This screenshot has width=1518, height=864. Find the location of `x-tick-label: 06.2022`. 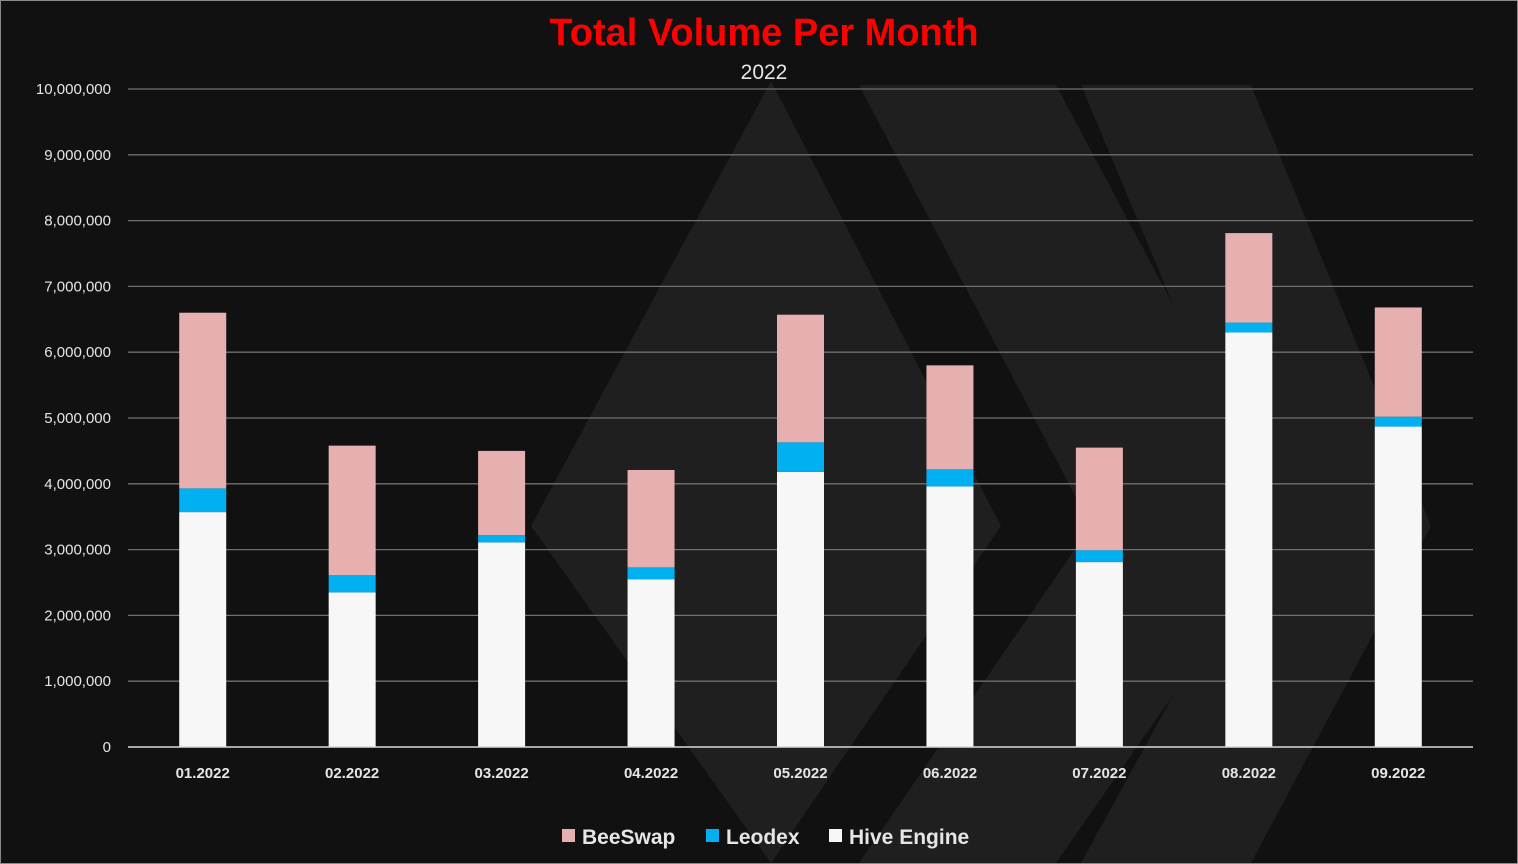

x-tick-label: 06.2022 is located at coordinates (950, 773).